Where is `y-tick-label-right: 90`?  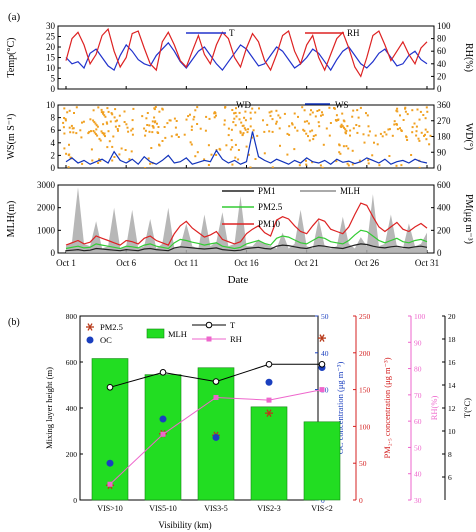 y-tick-label-right: 90 is located at coordinates (442, 152).